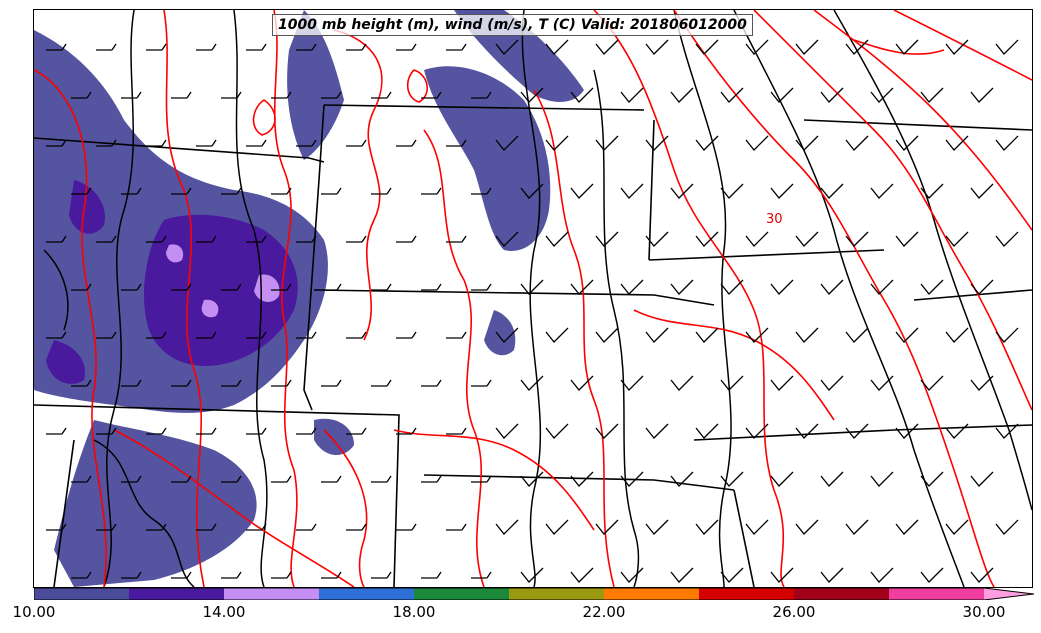 The image size is (1041, 633). What do you see at coordinates (1009, 594) in the screenshot?
I see `colorbar-extend-arrow` at bounding box center [1009, 594].